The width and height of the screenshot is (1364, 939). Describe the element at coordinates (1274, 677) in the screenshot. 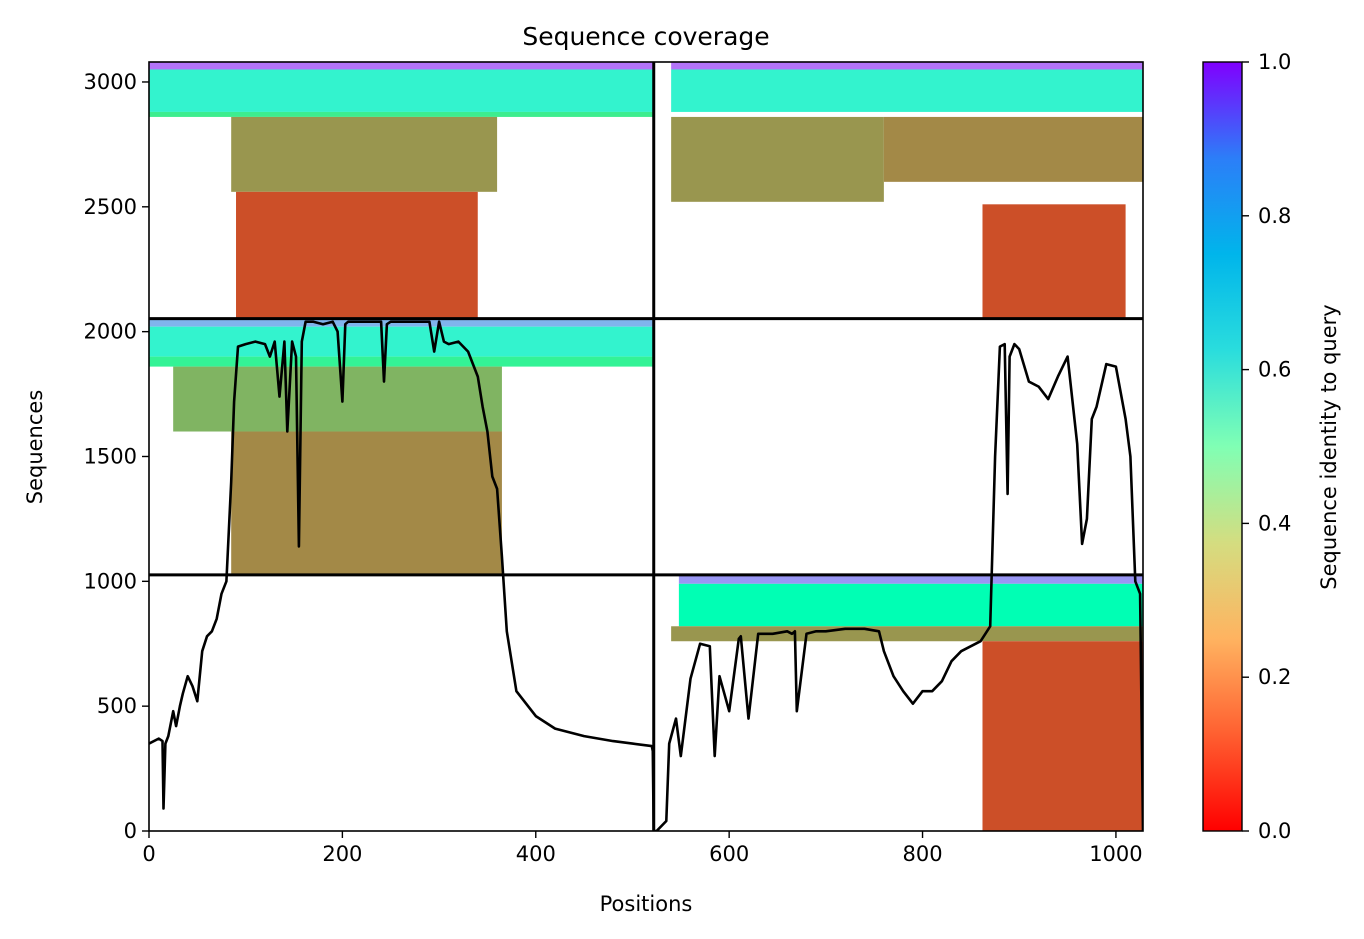

I see `colorbar-tick-label: 0.2` at that location.